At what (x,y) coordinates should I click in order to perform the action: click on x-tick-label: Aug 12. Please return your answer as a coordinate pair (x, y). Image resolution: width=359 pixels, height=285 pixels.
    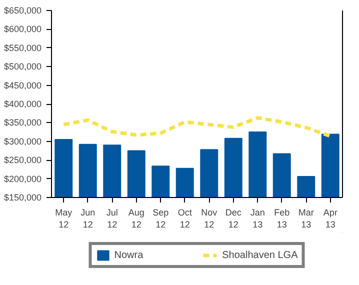
    Looking at the image, I should click on (136, 219).